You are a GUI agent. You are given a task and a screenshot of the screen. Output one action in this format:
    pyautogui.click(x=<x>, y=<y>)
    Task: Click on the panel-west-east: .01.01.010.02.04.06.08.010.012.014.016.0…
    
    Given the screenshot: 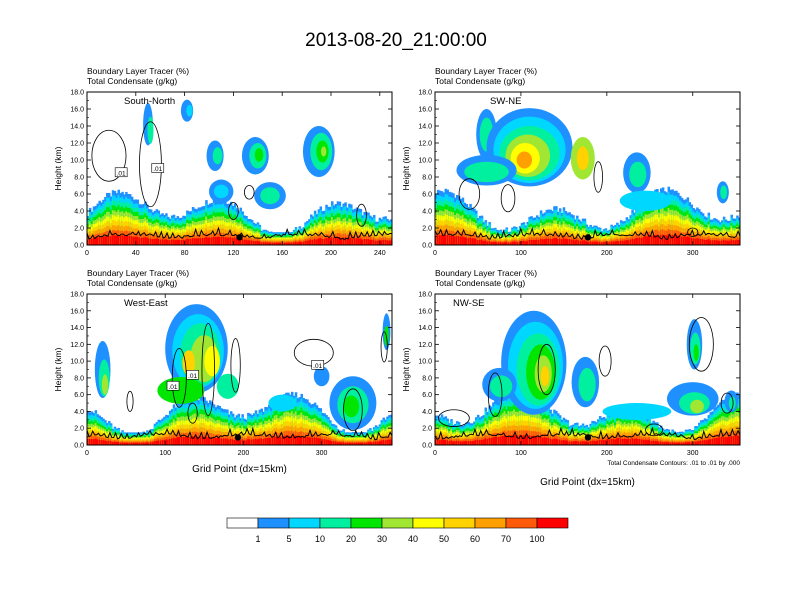 What is the action you would take?
    pyautogui.click(x=223, y=371)
    